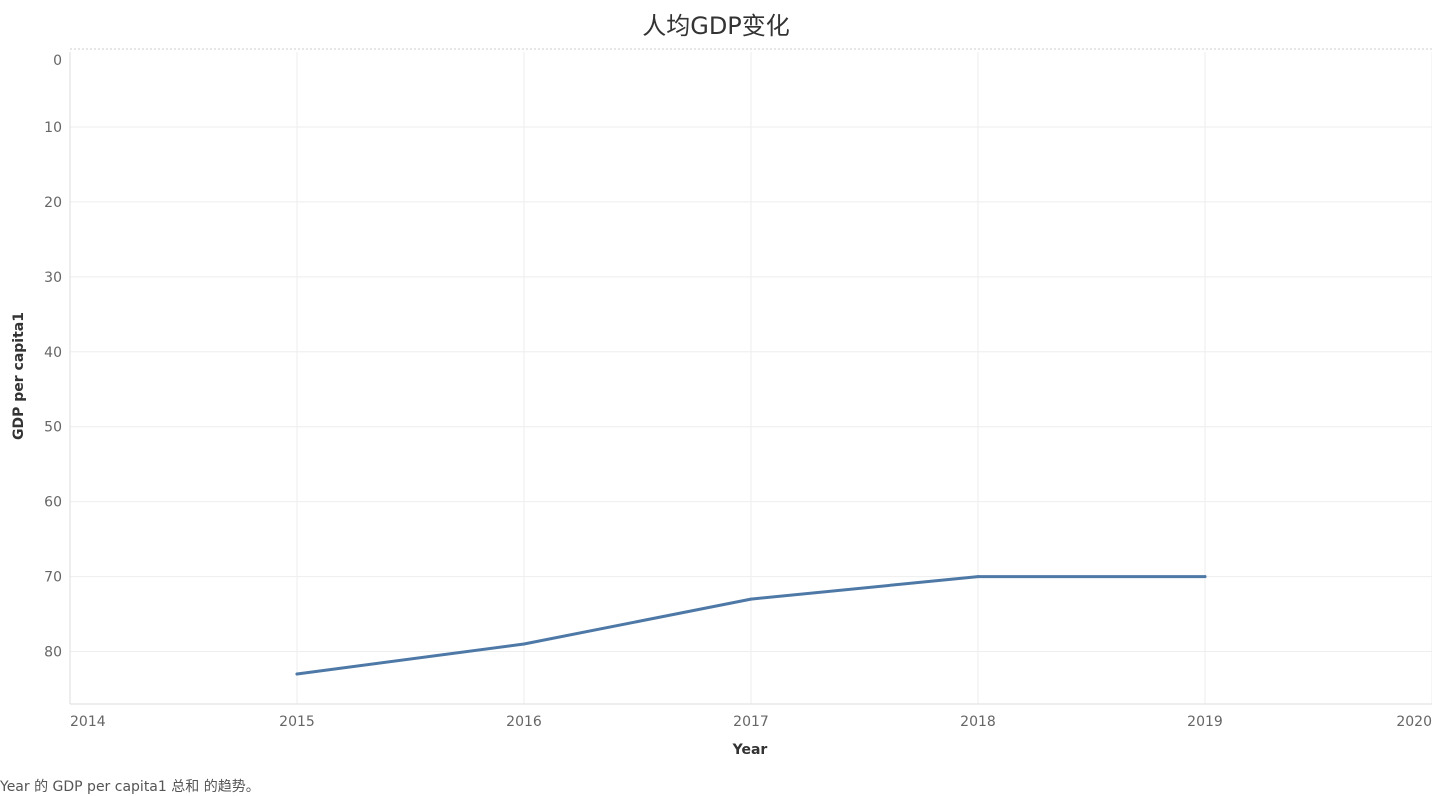 The image size is (1432, 796). Describe the element at coordinates (716, 26) in the screenshot. I see `chart-title: 人均GDP变化` at that location.